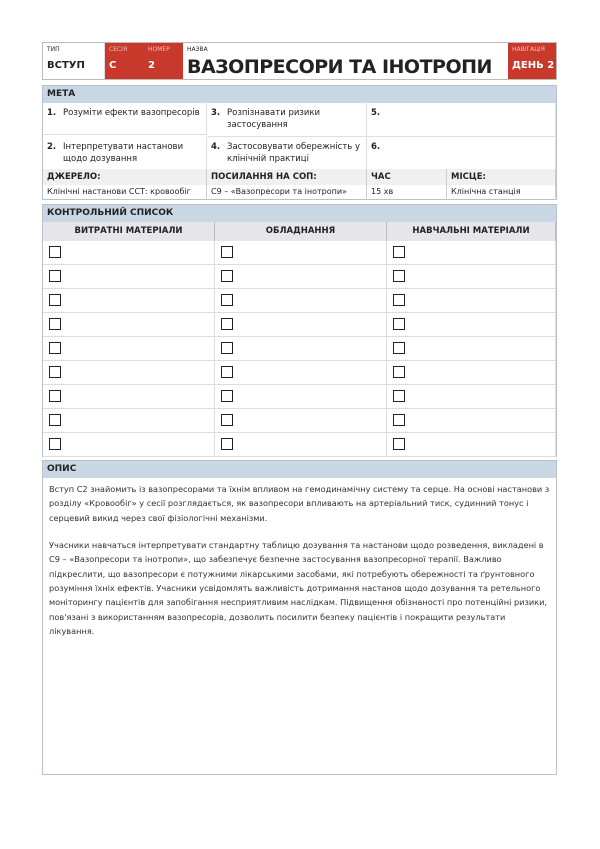 The width and height of the screenshot is (600, 849). I want to click on time-label: ЧАС, so click(407, 177).